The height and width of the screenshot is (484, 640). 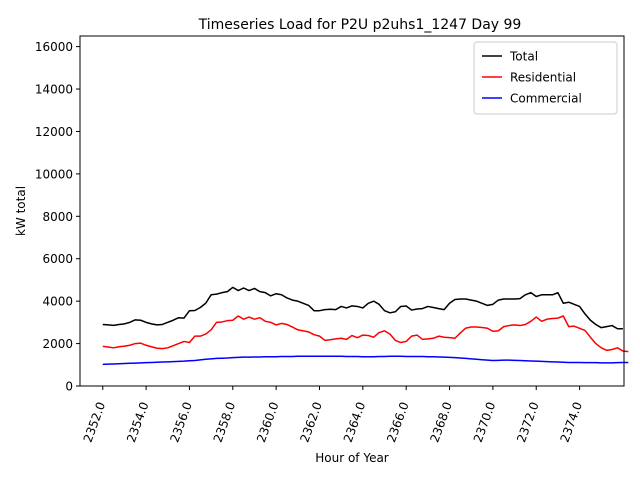 I want to click on x-tick-label: 2372.0, so click(x=528, y=422).